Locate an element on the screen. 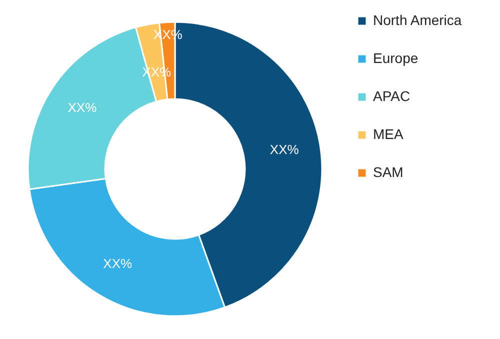 The width and height of the screenshot is (500, 339). legend-label: SAM is located at coordinates (388, 172).